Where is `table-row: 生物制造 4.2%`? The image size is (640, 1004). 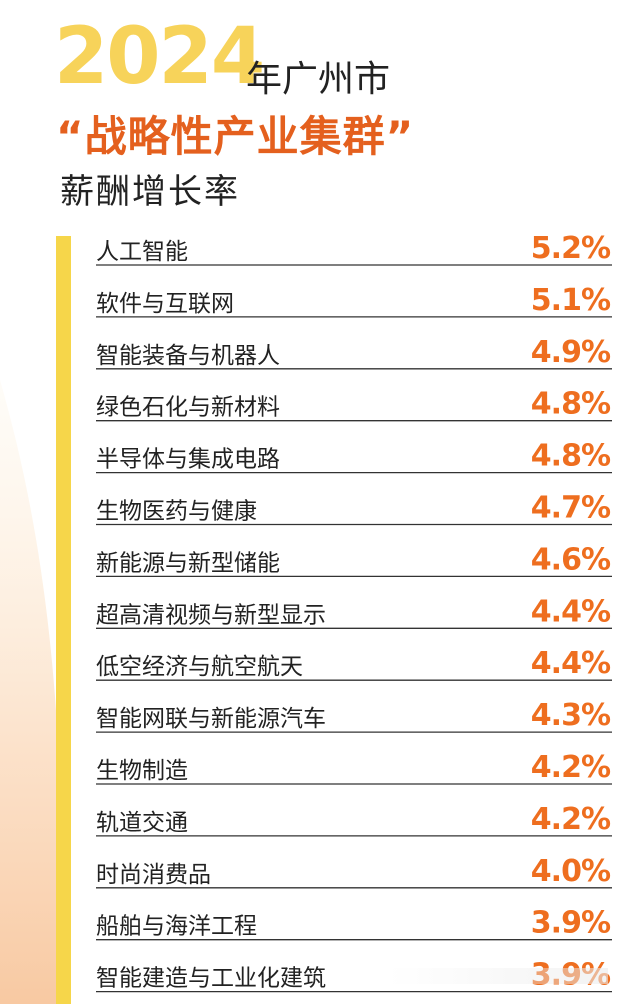 table-row: 生物制造 4.2% is located at coordinates (354, 767).